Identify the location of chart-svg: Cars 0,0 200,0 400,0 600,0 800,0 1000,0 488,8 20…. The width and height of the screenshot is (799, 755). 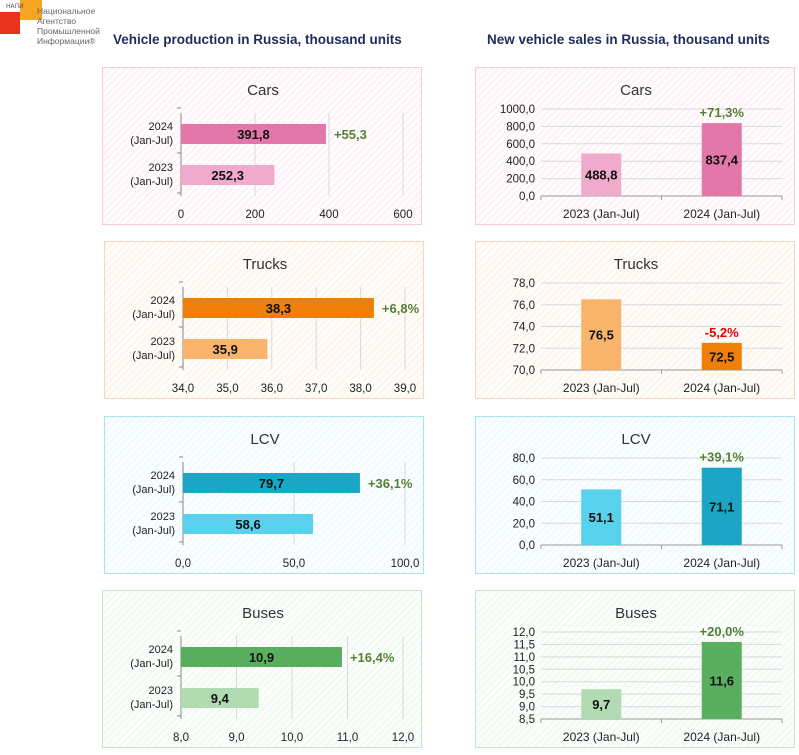
(641, 151).